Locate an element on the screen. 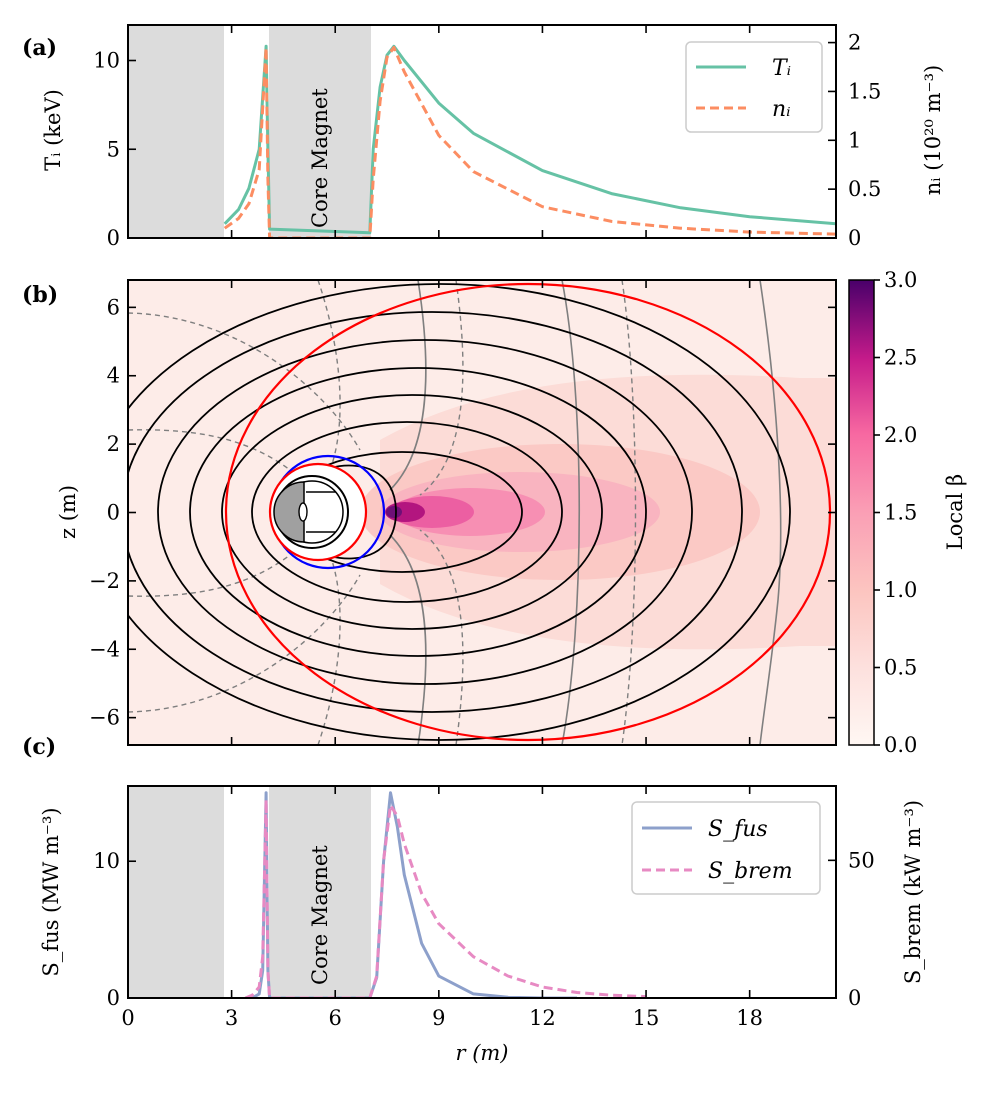 Image resolution: width=997 pixels, height=1095 pixels. panel-b-y-tick-label: 2 is located at coordinates (113, 444).